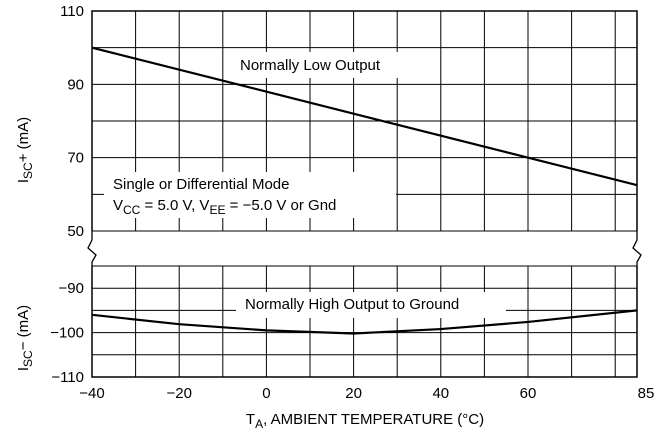  I want to click on series-label-normally-low: Normally Low Output, so click(310, 65).